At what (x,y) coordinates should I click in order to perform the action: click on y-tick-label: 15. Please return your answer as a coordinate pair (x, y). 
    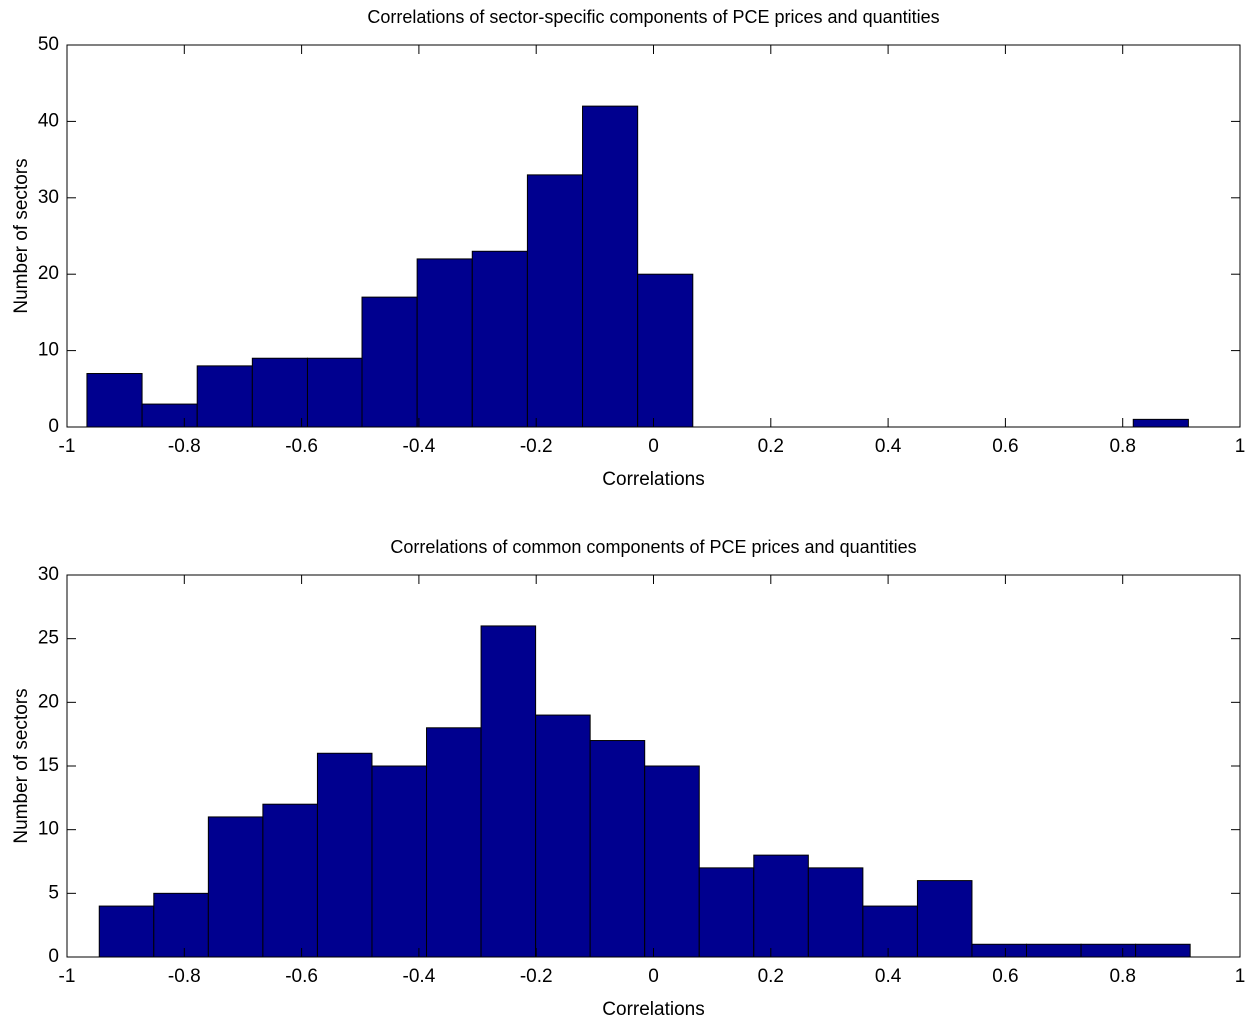
    Looking at the image, I should click on (48, 765).